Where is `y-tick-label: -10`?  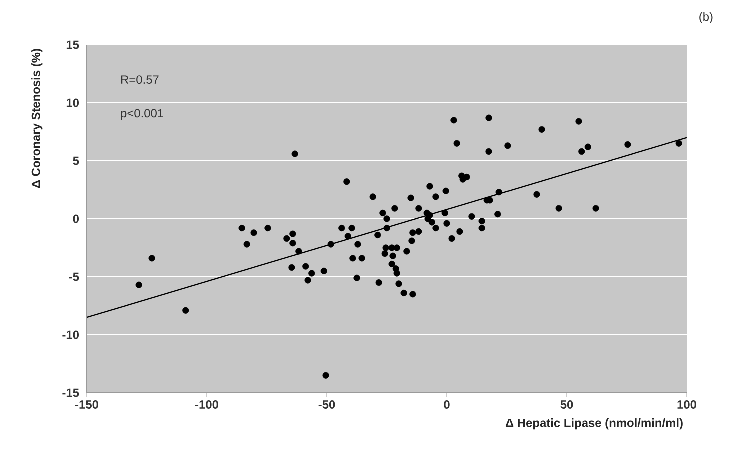 y-tick-label: -10 is located at coordinates (70, 335).